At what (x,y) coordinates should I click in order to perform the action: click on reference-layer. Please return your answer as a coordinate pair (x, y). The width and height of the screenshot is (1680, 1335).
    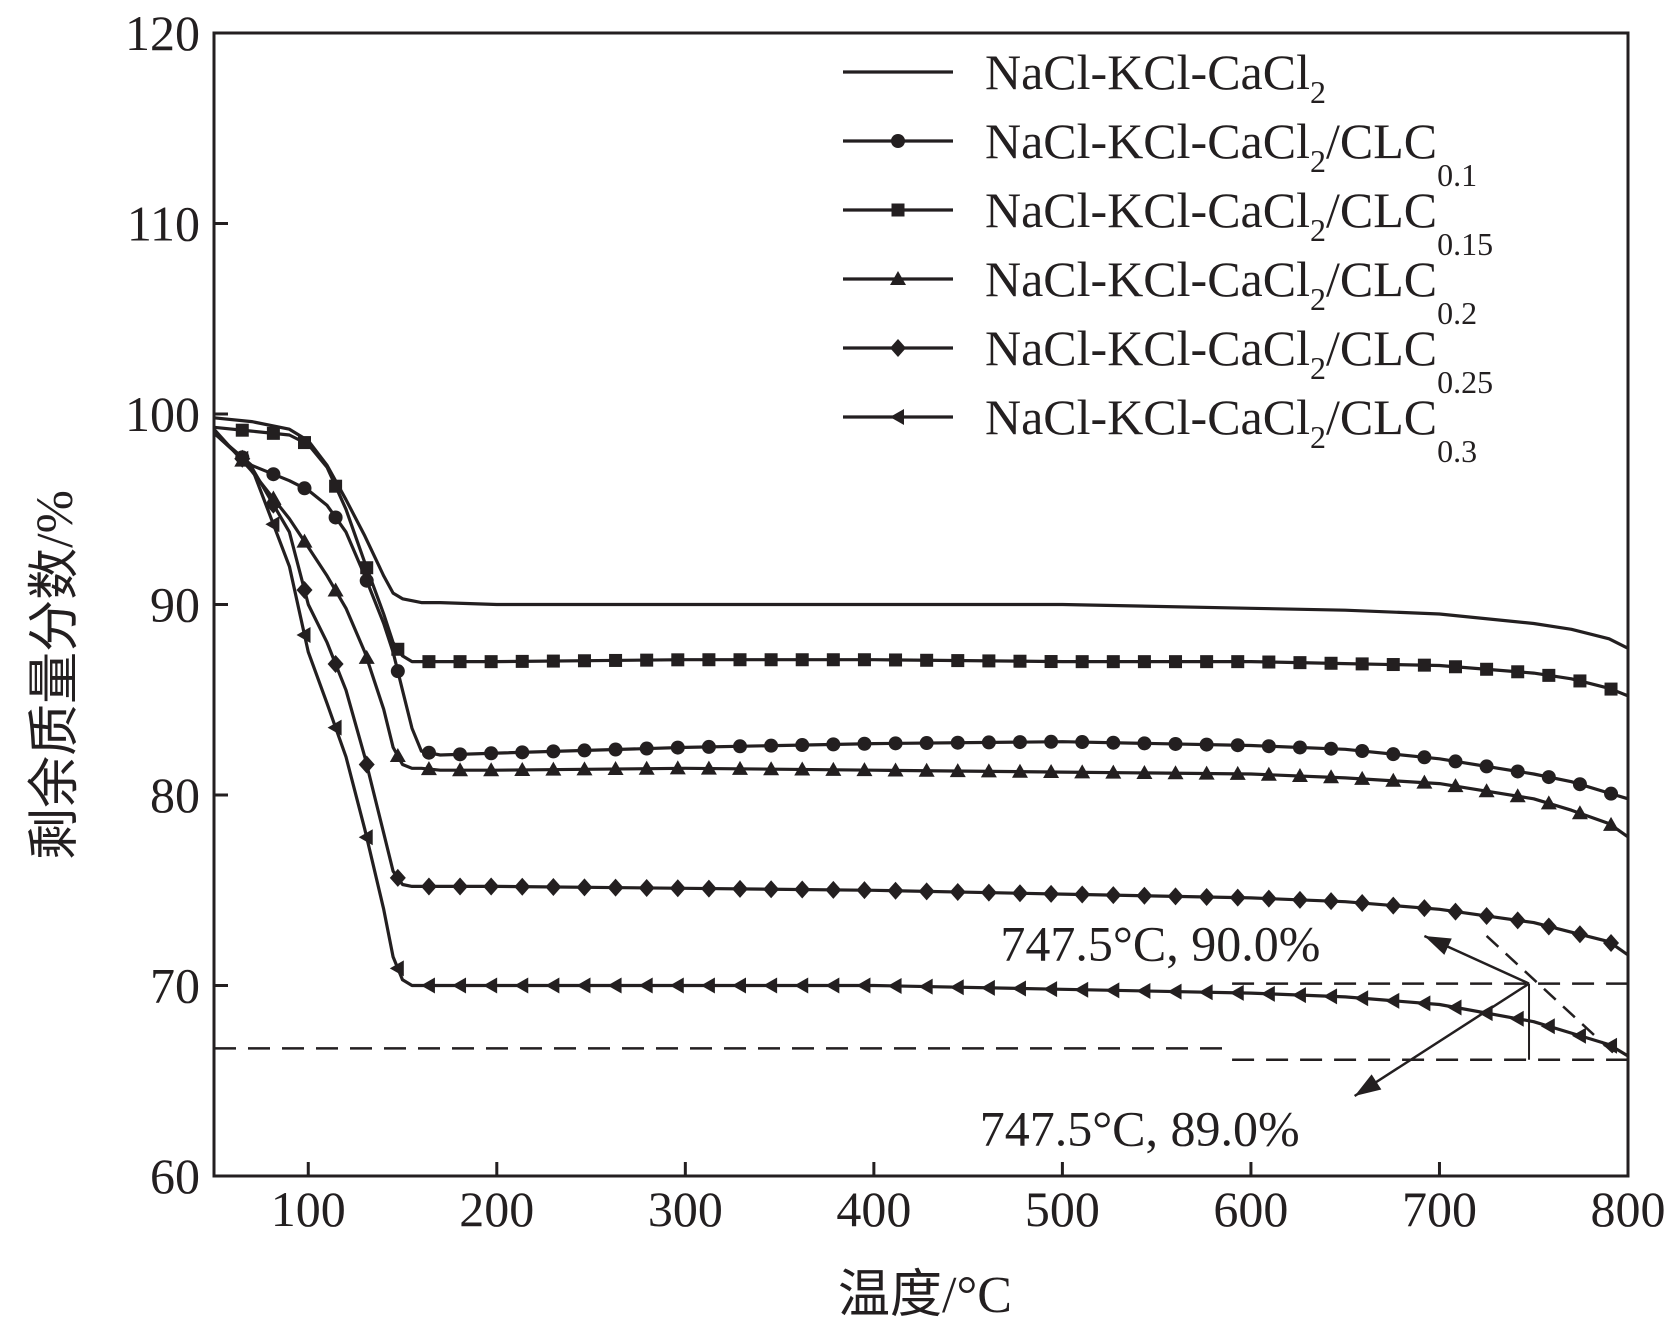
    Looking at the image, I should click on (921, 998).